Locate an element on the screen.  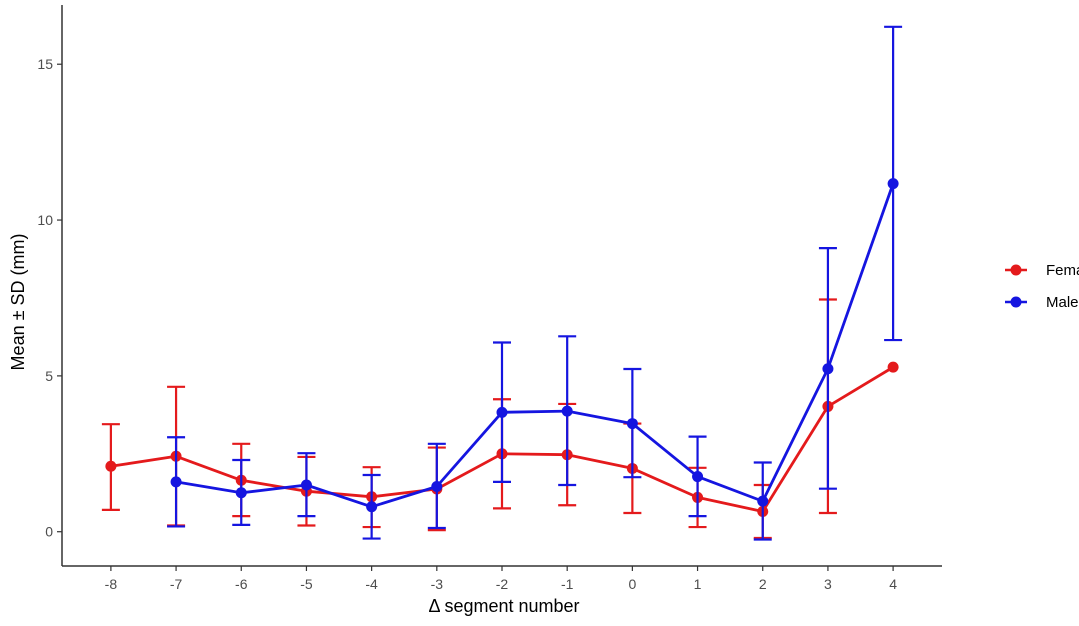
y-tick-label: 15 is located at coordinates (45, 64).